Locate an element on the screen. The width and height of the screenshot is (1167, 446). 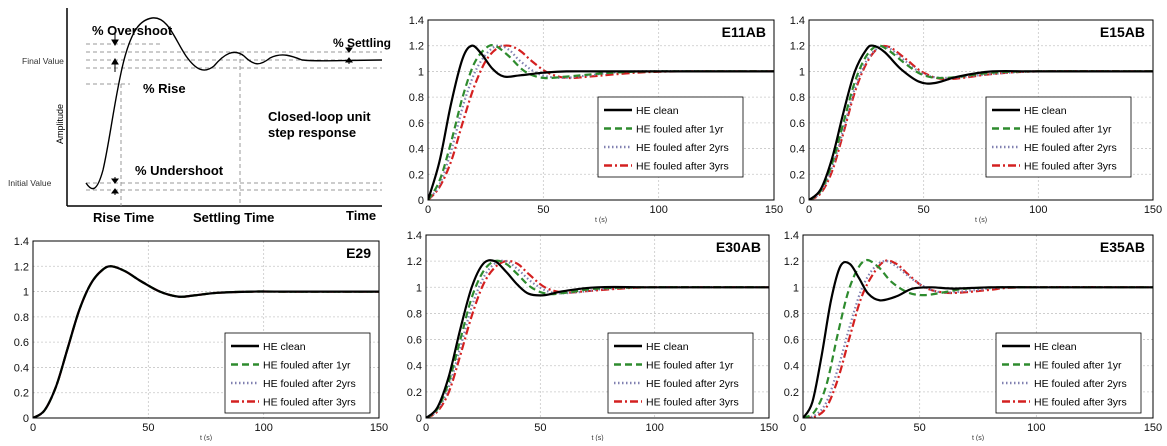
series-line-he-fouled-after-2yrs is located at coordinates (978, 338).